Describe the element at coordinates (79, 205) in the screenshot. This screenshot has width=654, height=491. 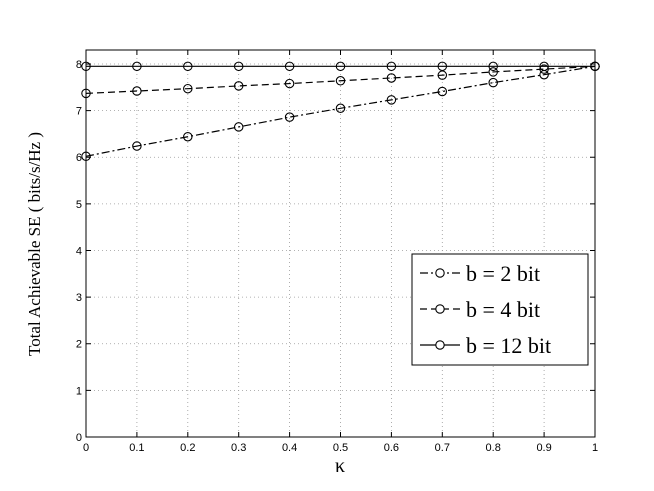
I see `y-tick-label: 5` at that location.